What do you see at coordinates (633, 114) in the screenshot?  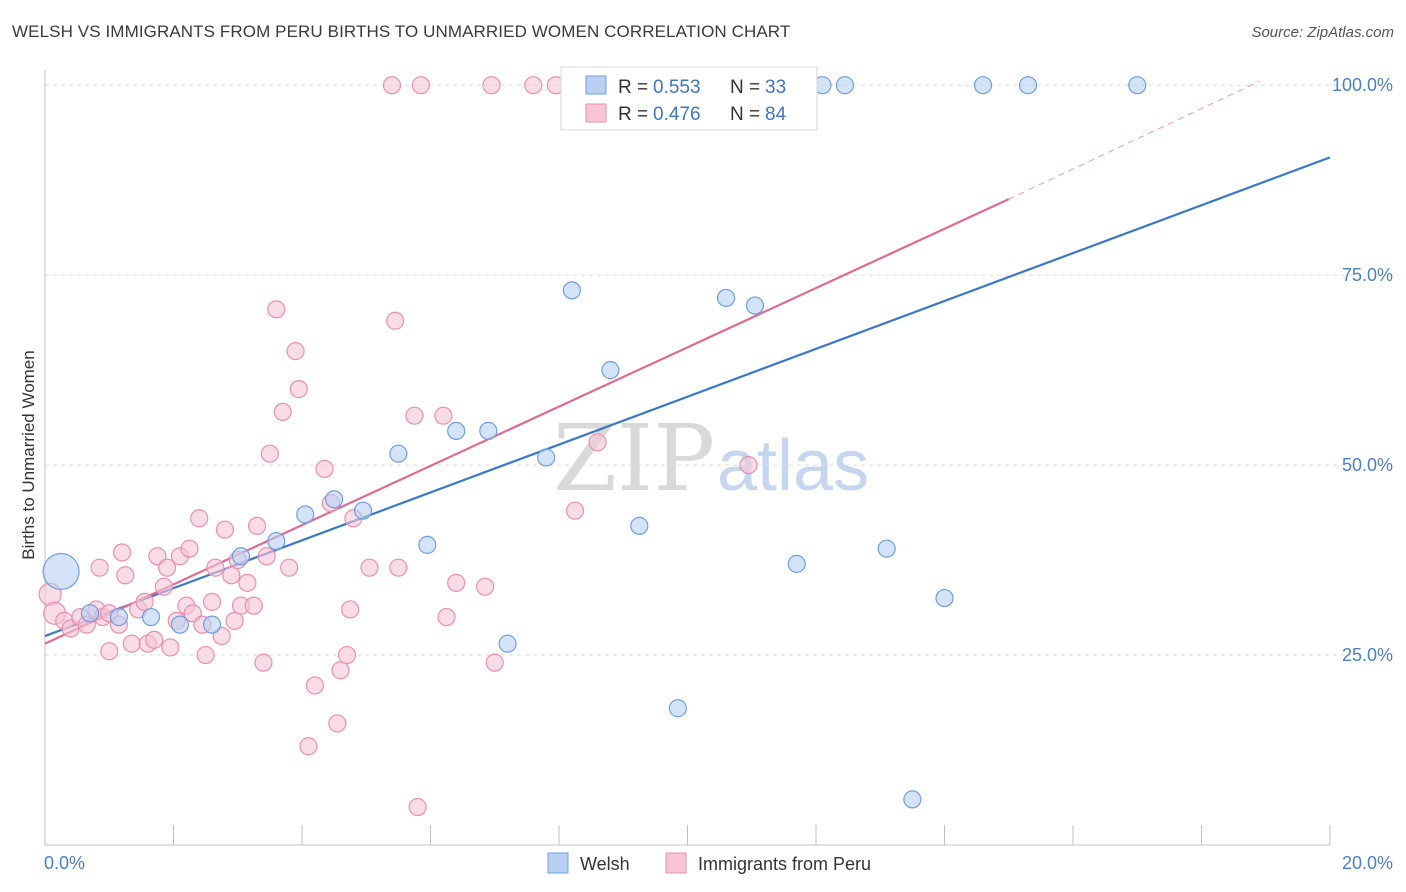 I see `legend-peru-r-label: R =` at bounding box center [633, 114].